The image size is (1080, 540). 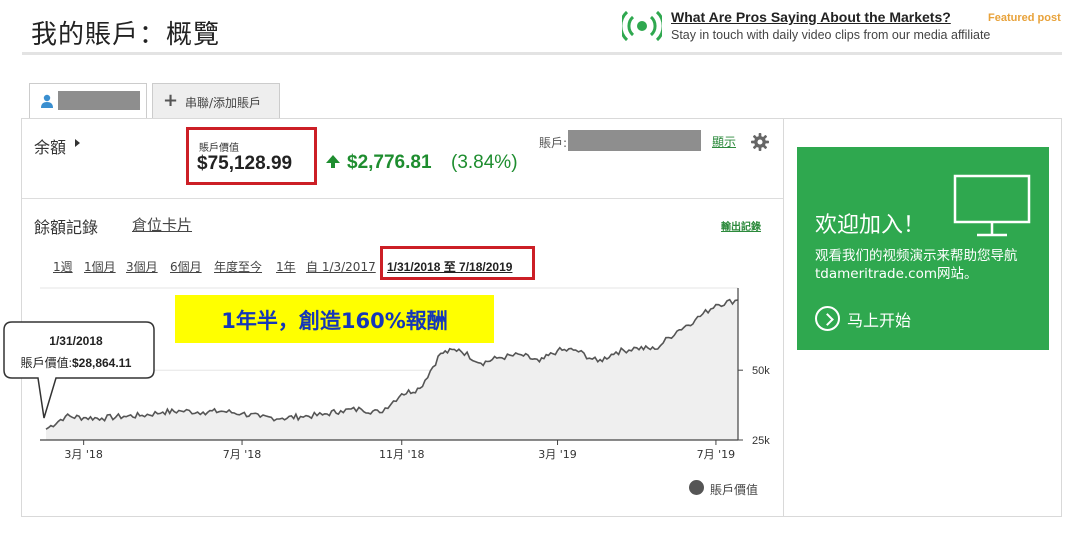 What do you see at coordinates (333, 159) in the screenshot?
I see `arrow-up-icon` at bounding box center [333, 159].